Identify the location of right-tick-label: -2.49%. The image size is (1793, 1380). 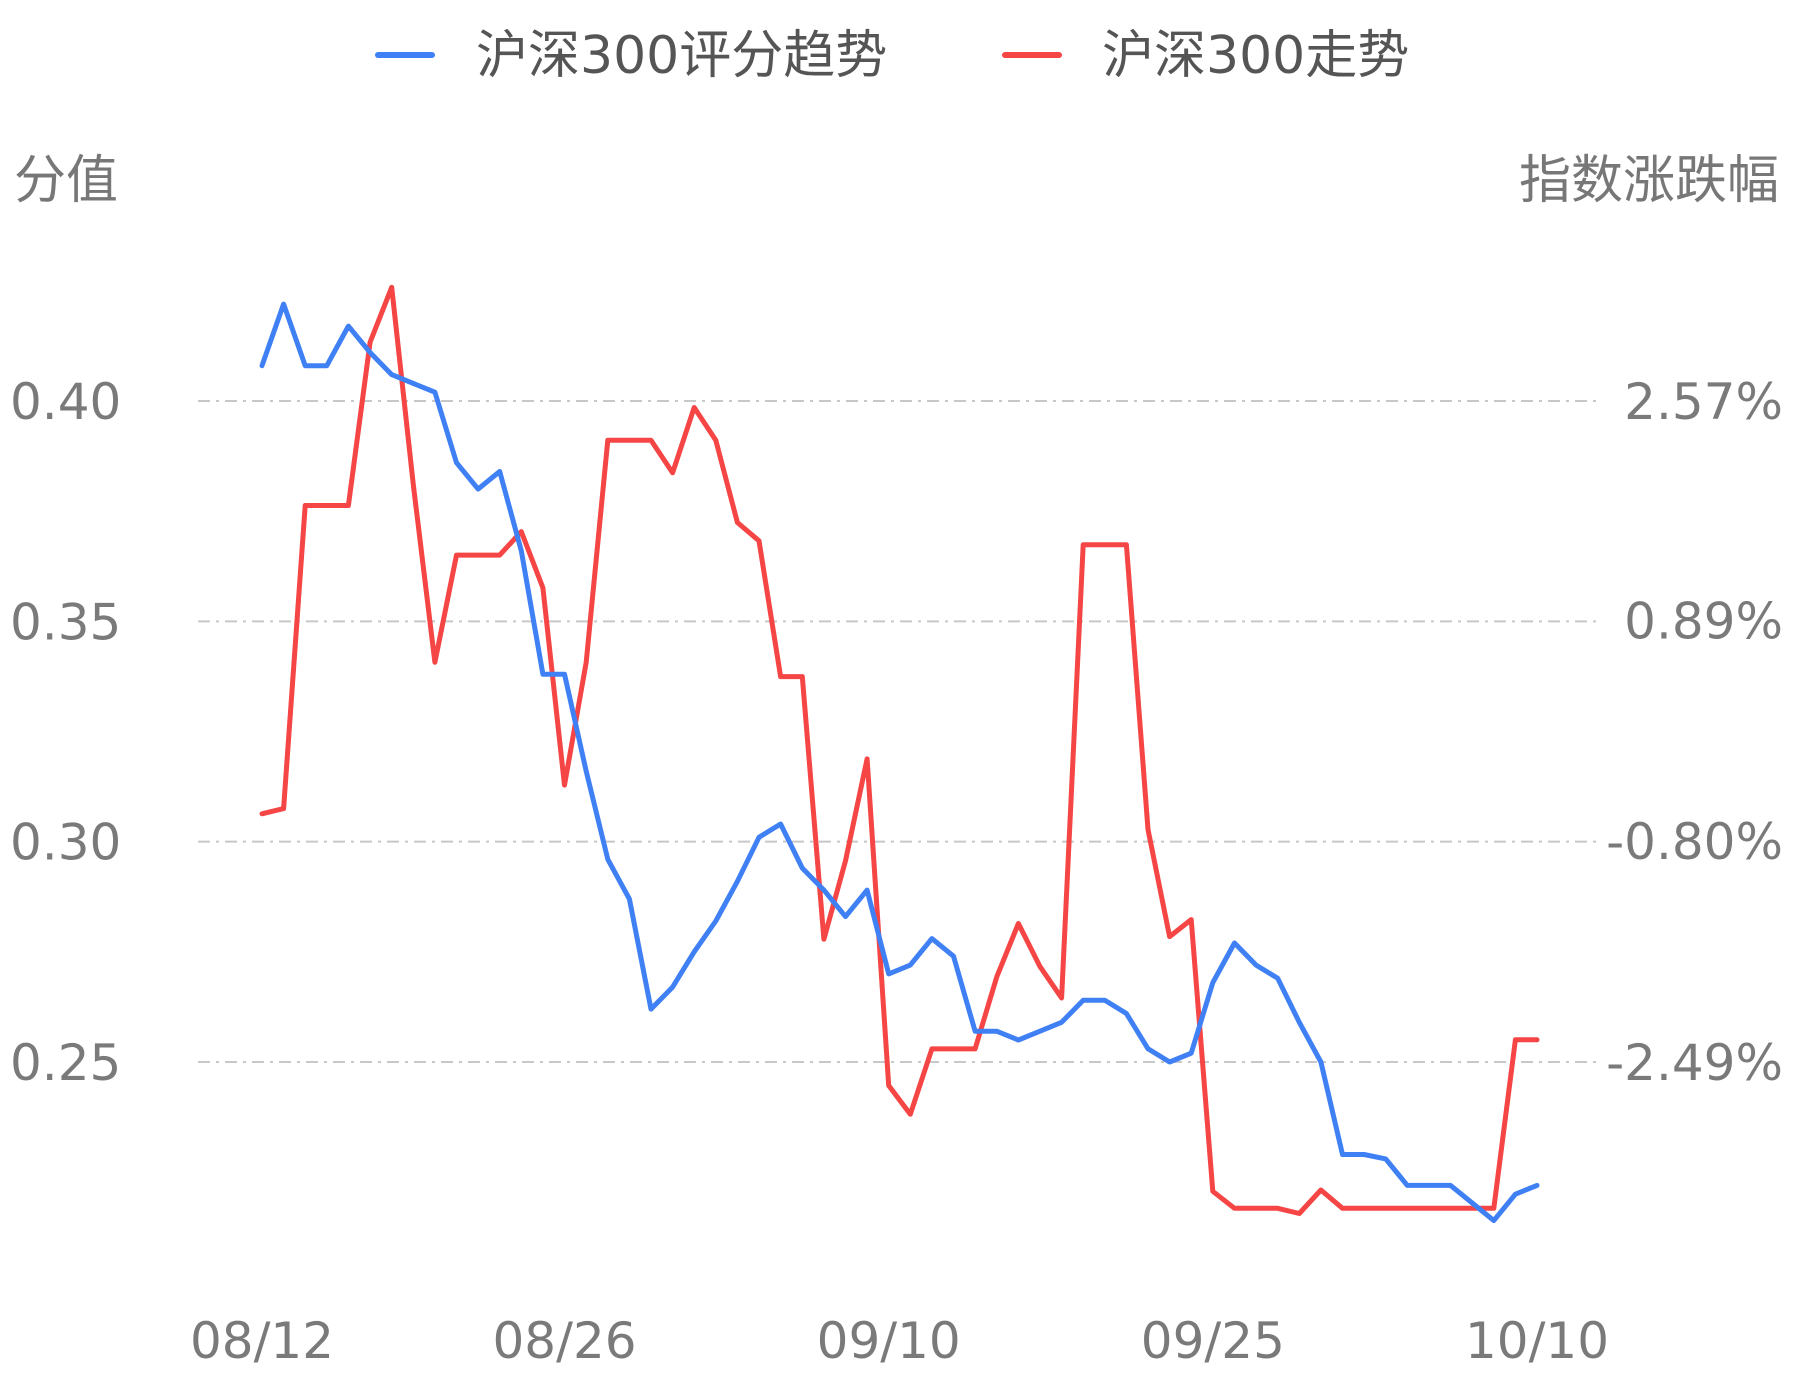
(1694, 1063).